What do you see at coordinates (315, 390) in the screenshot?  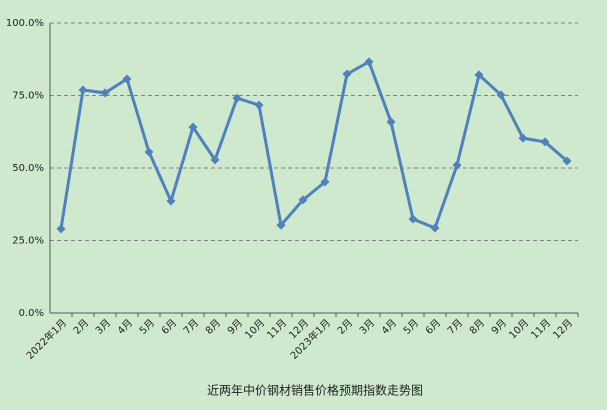 I see `chart-title: 近两年中价钢材销售价格预期指数走势图` at bounding box center [315, 390].